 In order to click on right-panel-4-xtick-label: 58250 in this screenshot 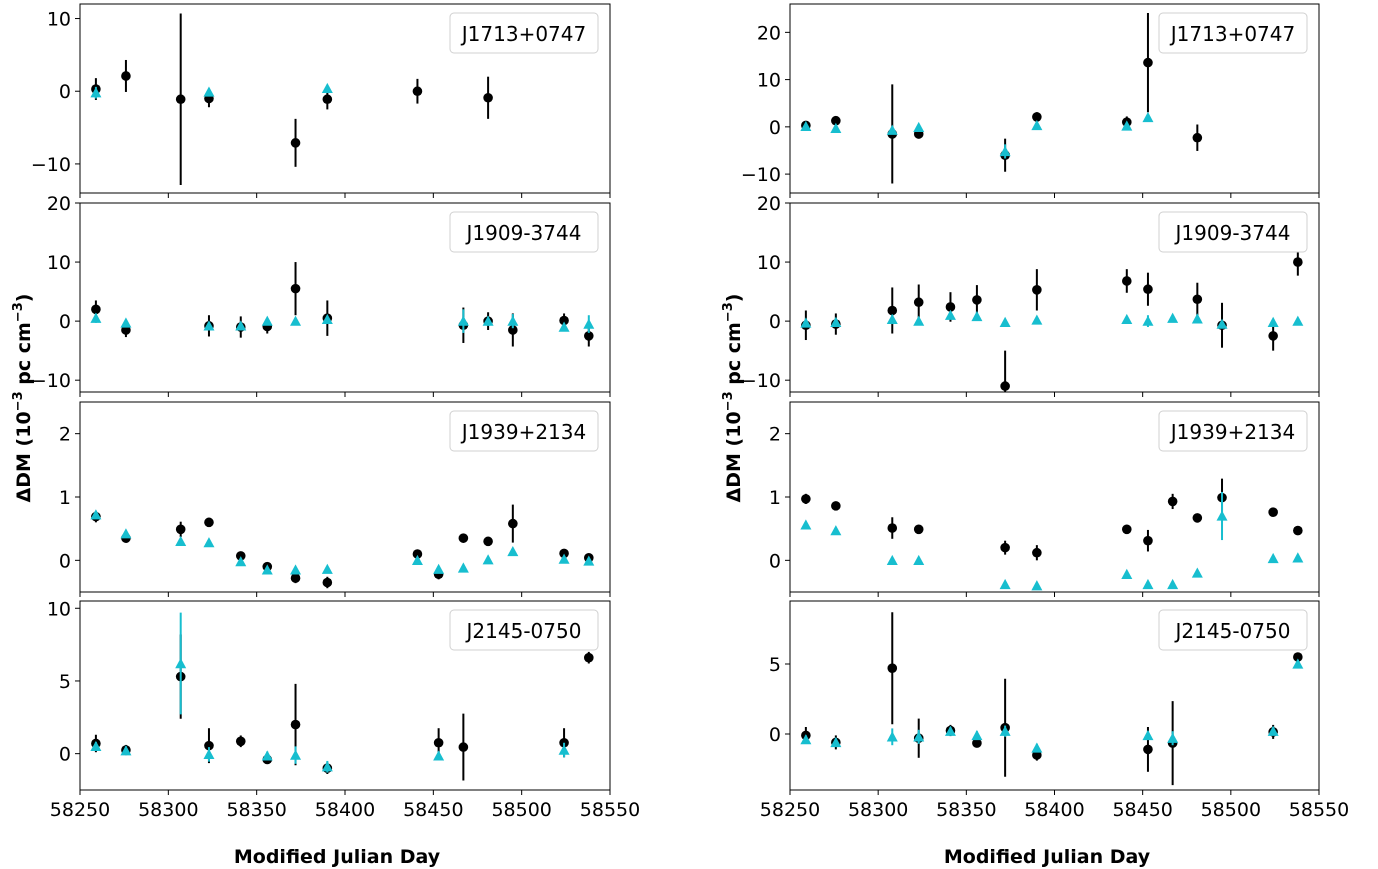, I will do `click(790, 810)`.